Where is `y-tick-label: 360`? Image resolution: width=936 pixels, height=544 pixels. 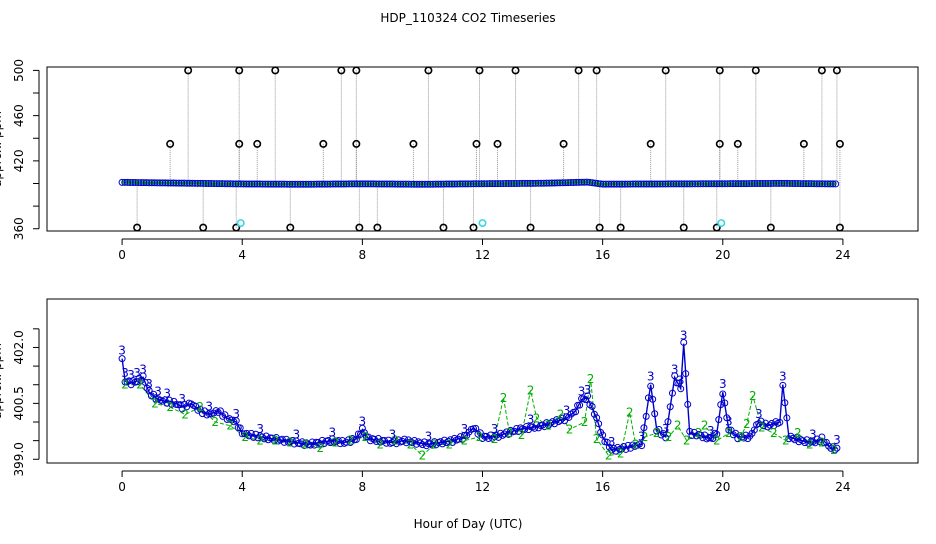
y-tick-label: 360 is located at coordinates (19, 228).